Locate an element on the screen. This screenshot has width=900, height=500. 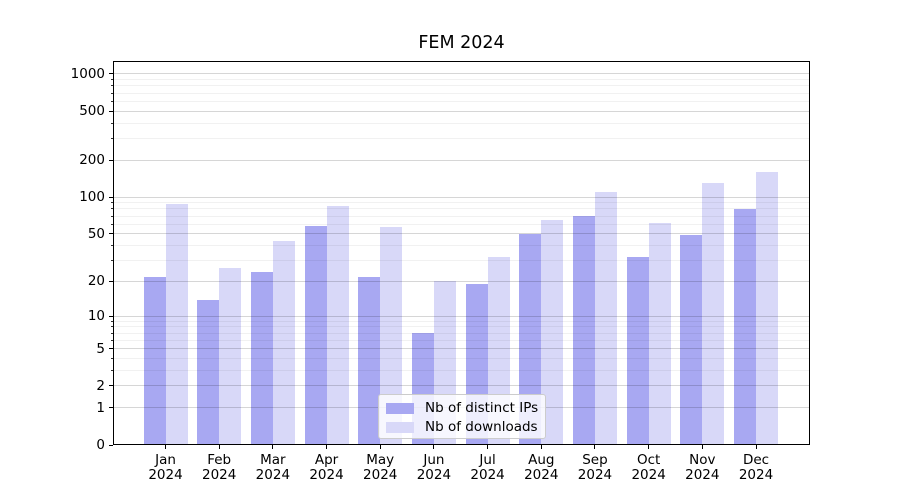
x-tick-label: Mar 2024 is located at coordinates (273, 468).